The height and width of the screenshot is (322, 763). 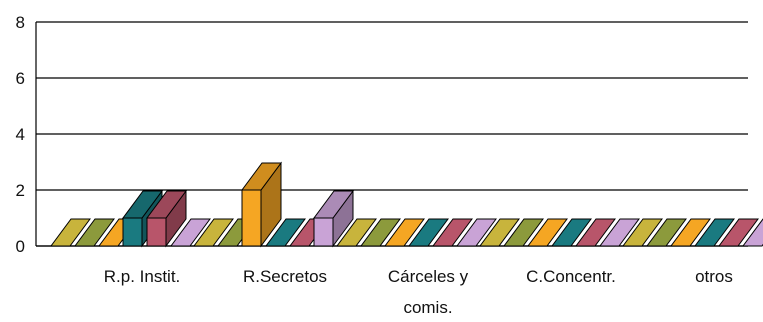 What do you see at coordinates (20, 246) in the screenshot?
I see `y-tick-label: 0` at bounding box center [20, 246].